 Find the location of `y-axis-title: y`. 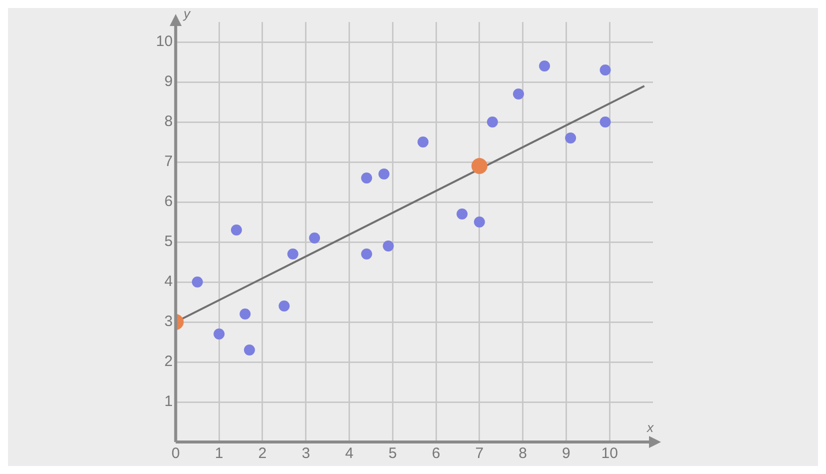

y-axis-title: y is located at coordinates (187, 13).